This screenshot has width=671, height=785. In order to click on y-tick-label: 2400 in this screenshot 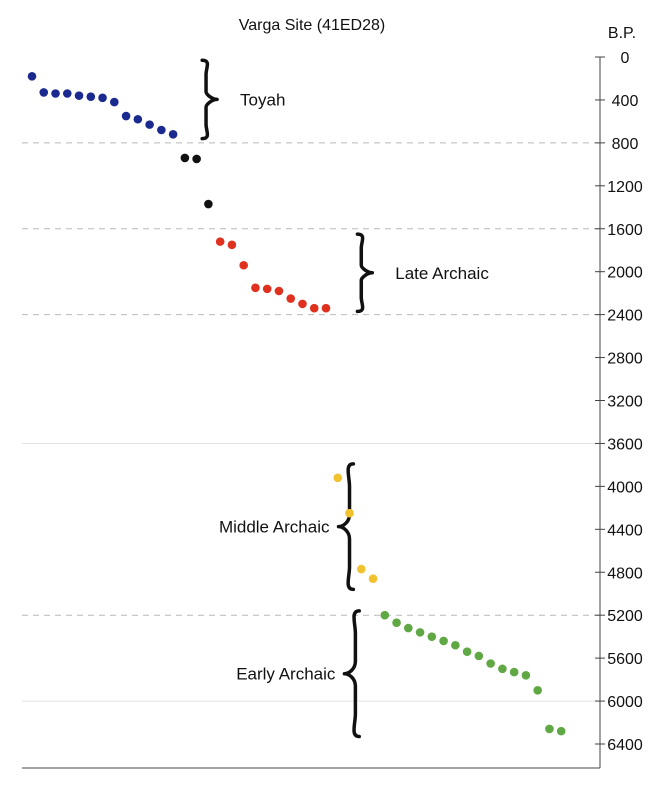, I will do `click(625, 316)`.